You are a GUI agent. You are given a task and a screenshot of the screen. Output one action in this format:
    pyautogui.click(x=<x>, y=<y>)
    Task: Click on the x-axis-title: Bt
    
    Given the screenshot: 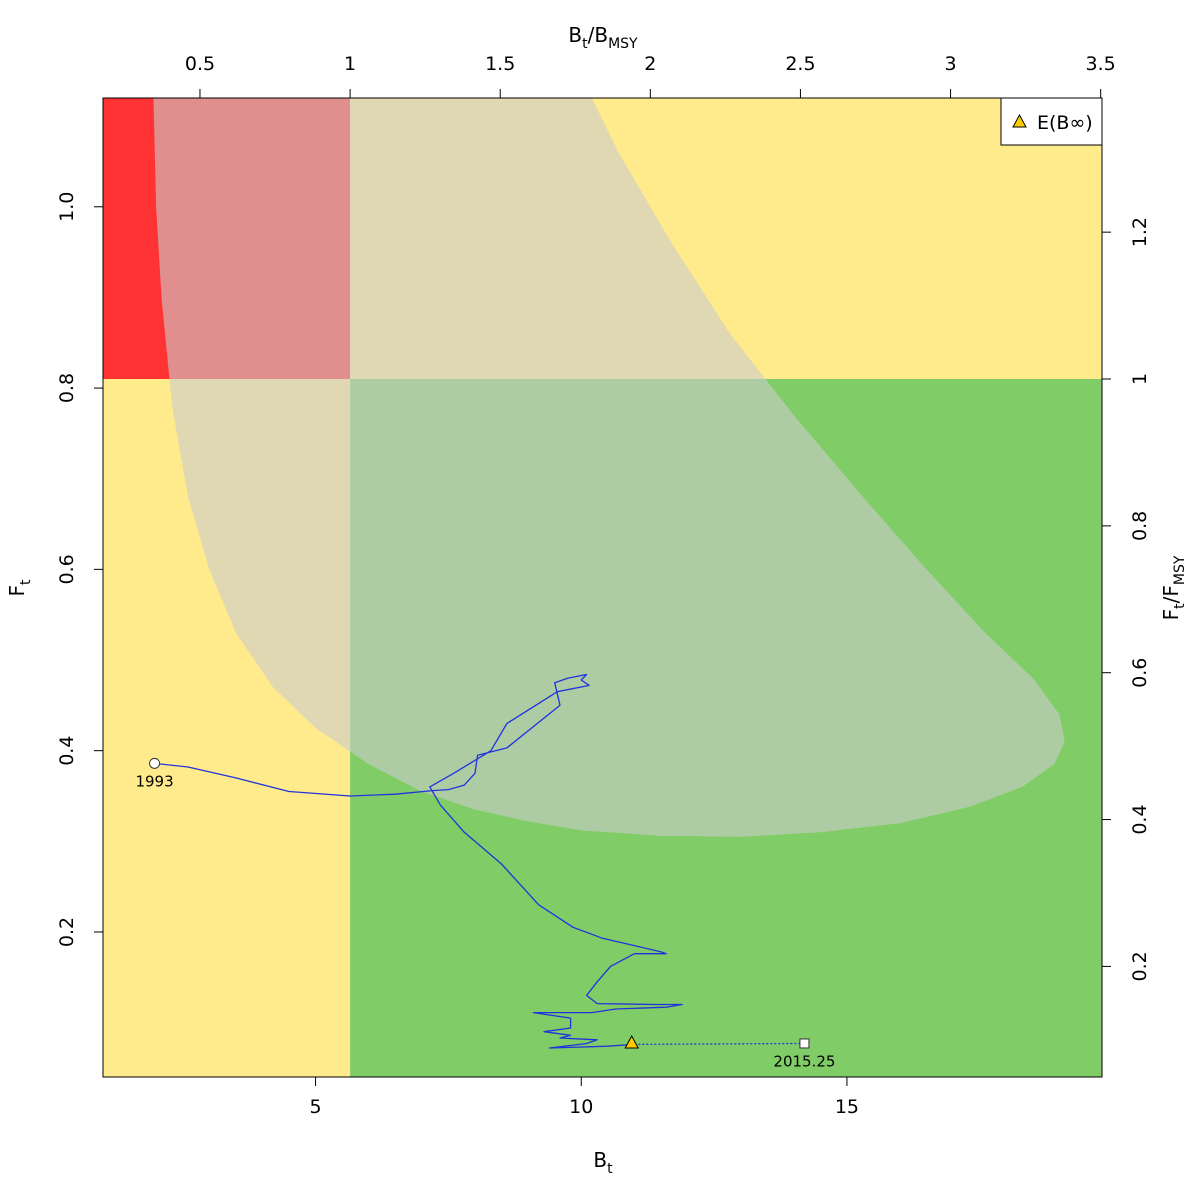 What is the action you would take?
    pyautogui.click(x=603, y=1162)
    